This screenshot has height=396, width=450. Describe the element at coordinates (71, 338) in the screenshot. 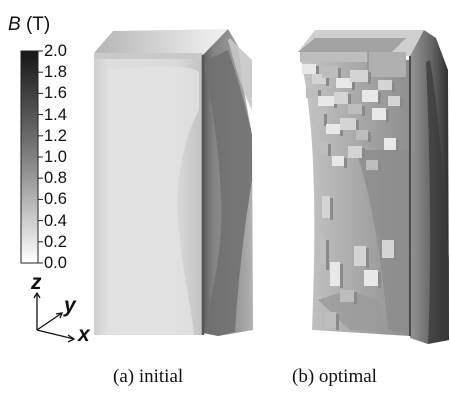

I see `x-axis-arrowhead` at that location.